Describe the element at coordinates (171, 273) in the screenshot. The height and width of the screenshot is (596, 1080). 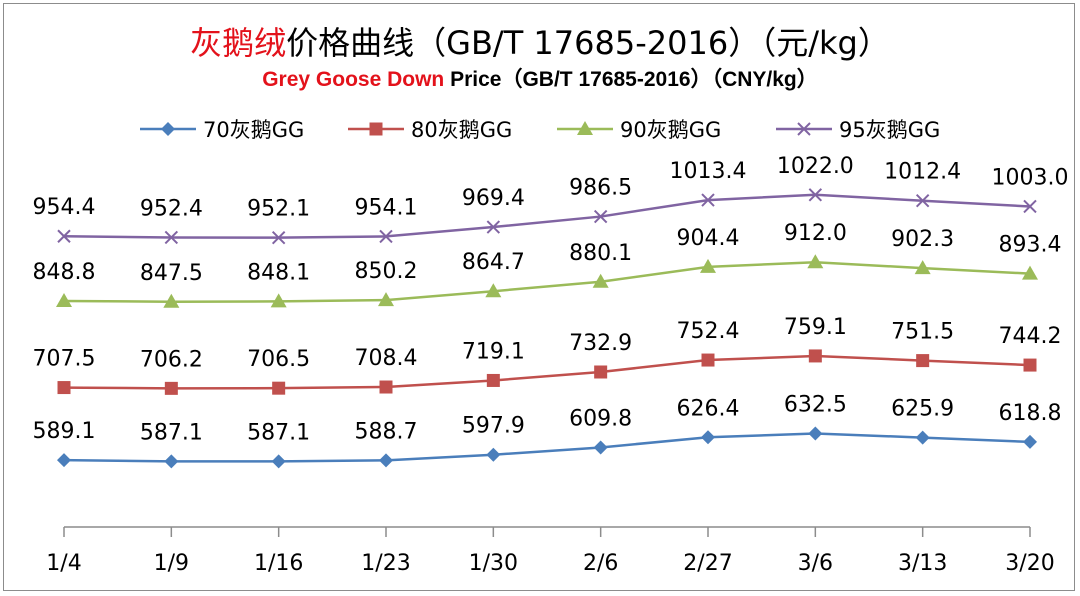
I see `data-label: 847.5` at that location.